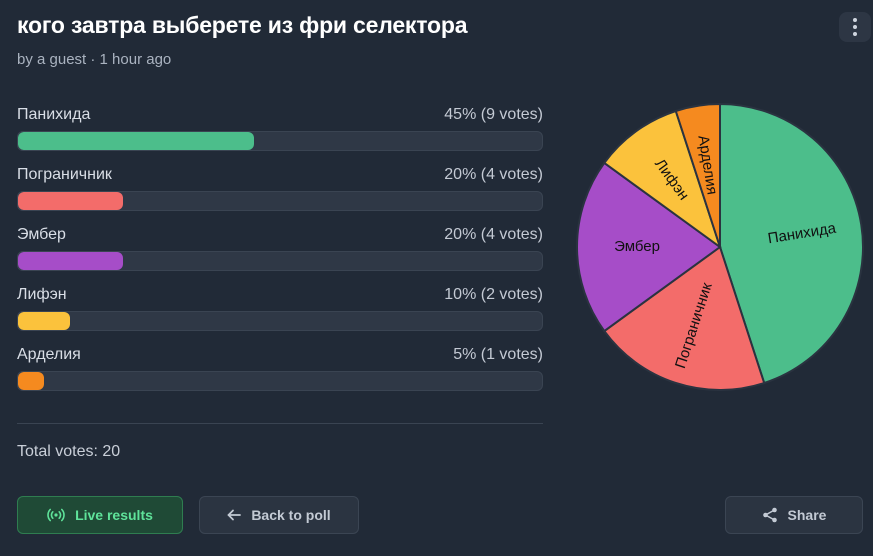 The height and width of the screenshot is (556, 873). I want to click on result-row-lifen: Лифэн 10% (2 votes), so click(280, 314).